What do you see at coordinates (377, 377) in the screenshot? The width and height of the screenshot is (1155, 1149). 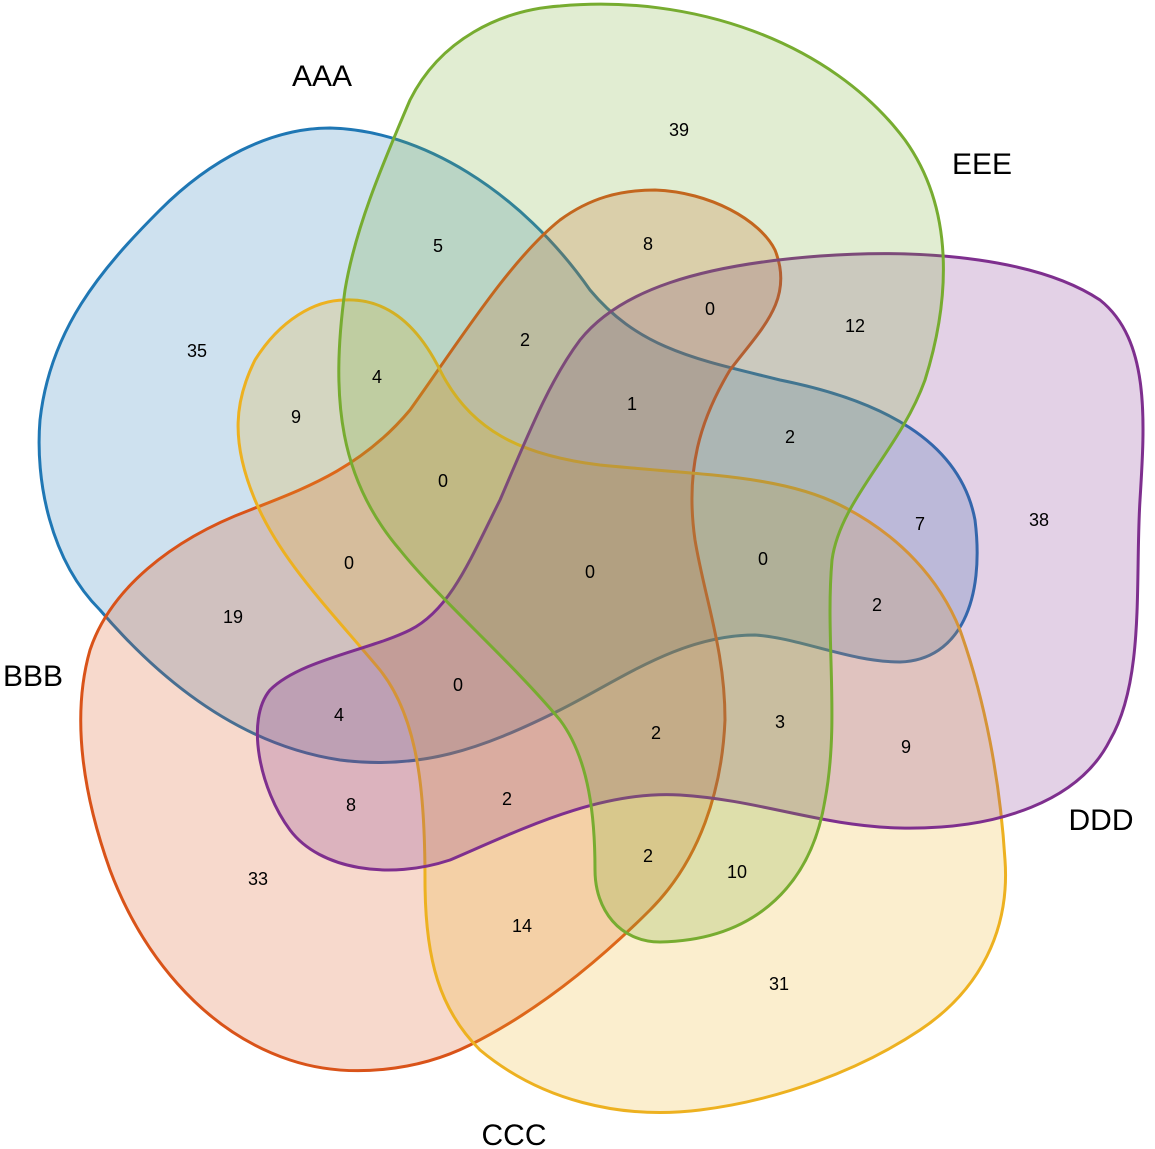 I see `region-count-aaa-ccc-eee: 4` at bounding box center [377, 377].